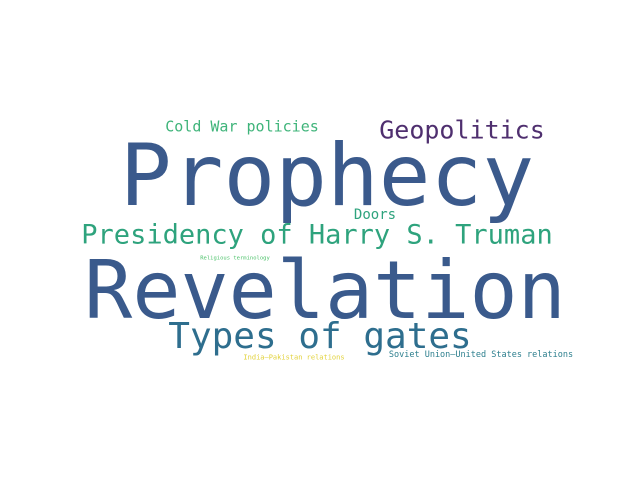 This screenshot has height=480, width=640. I want to click on word-cold-war-policies: Cold War policies, so click(242, 126).